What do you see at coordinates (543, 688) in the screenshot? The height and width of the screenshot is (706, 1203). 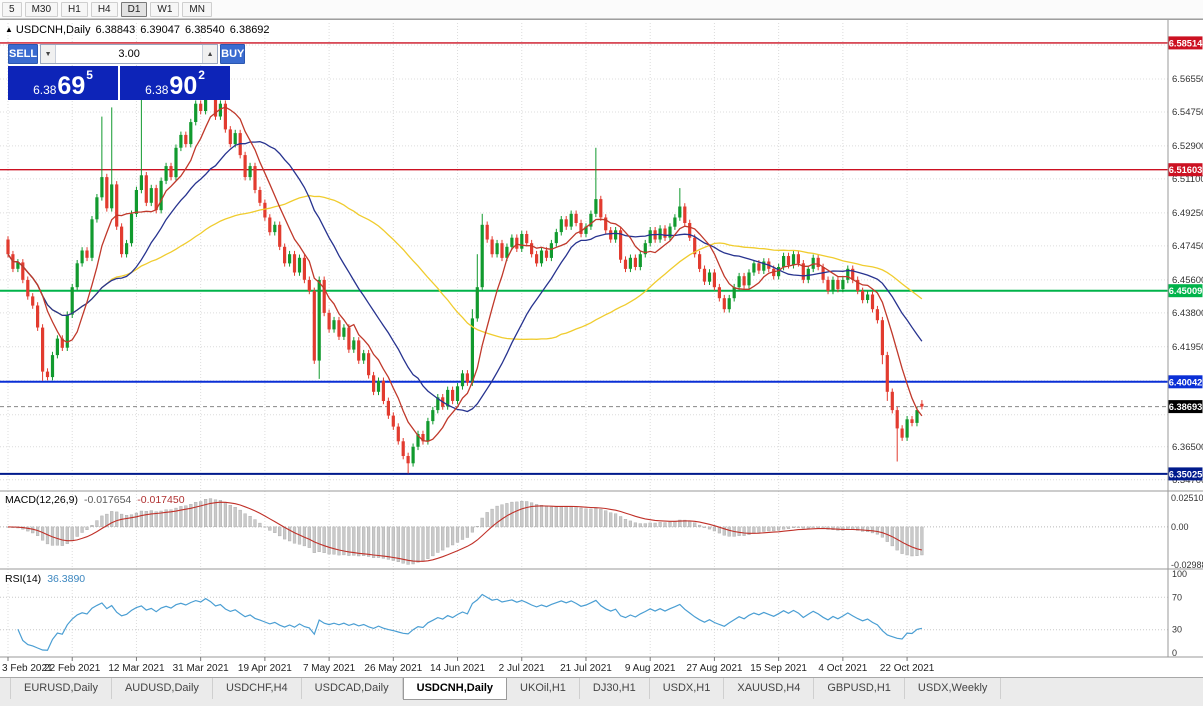 I see `tab-ukoil-h1: UKOil,H1` at bounding box center [543, 688].